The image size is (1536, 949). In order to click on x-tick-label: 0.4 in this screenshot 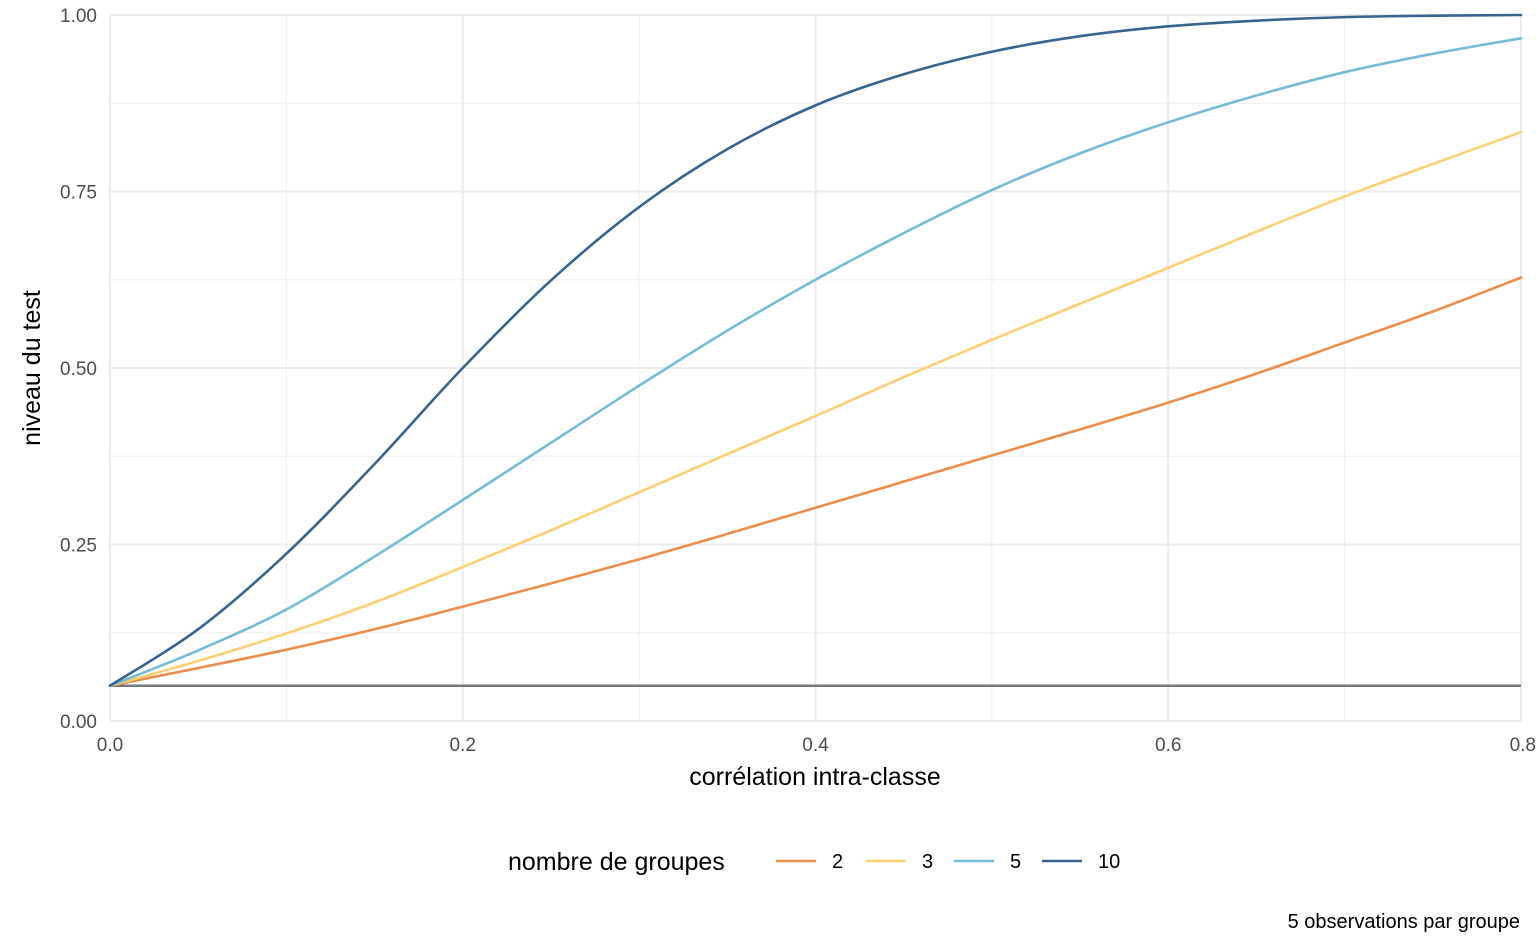, I will do `click(815, 745)`.